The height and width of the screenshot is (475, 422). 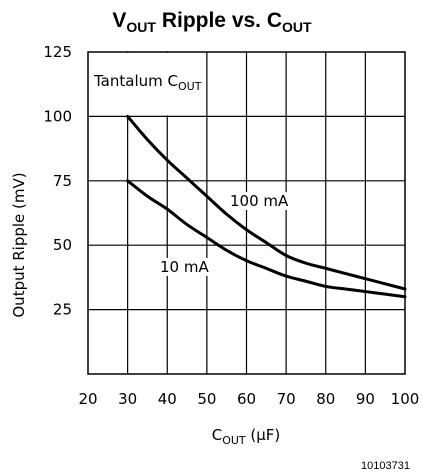 I want to click on series-label-10ma: 10 mA, so click(x=184, y=267).